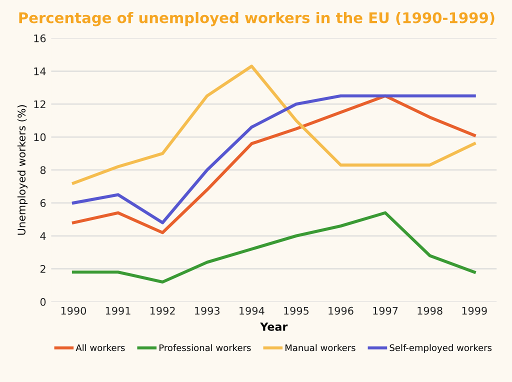 This screenshot has width=512, height=382. I want to click on x-tick-label: 1994, so click(252, 310).